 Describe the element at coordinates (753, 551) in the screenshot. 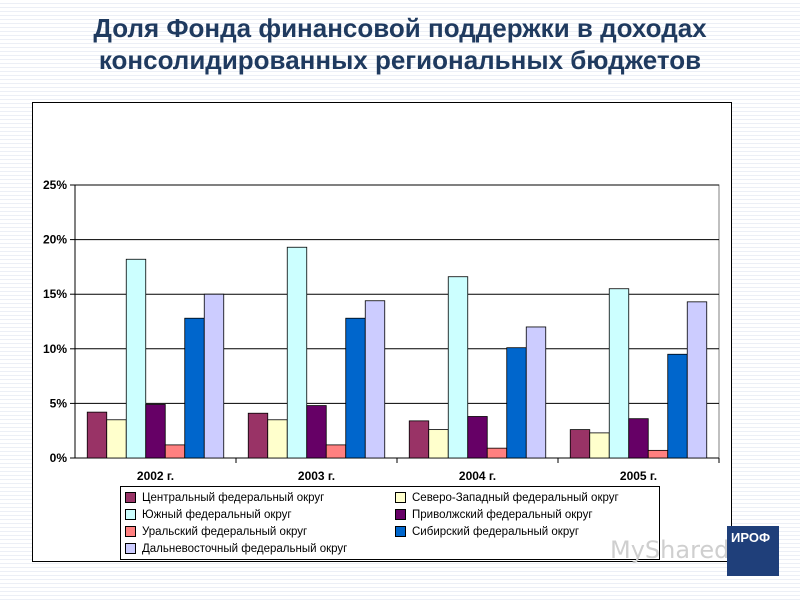

I see `logo: ИРОФ` at that location.